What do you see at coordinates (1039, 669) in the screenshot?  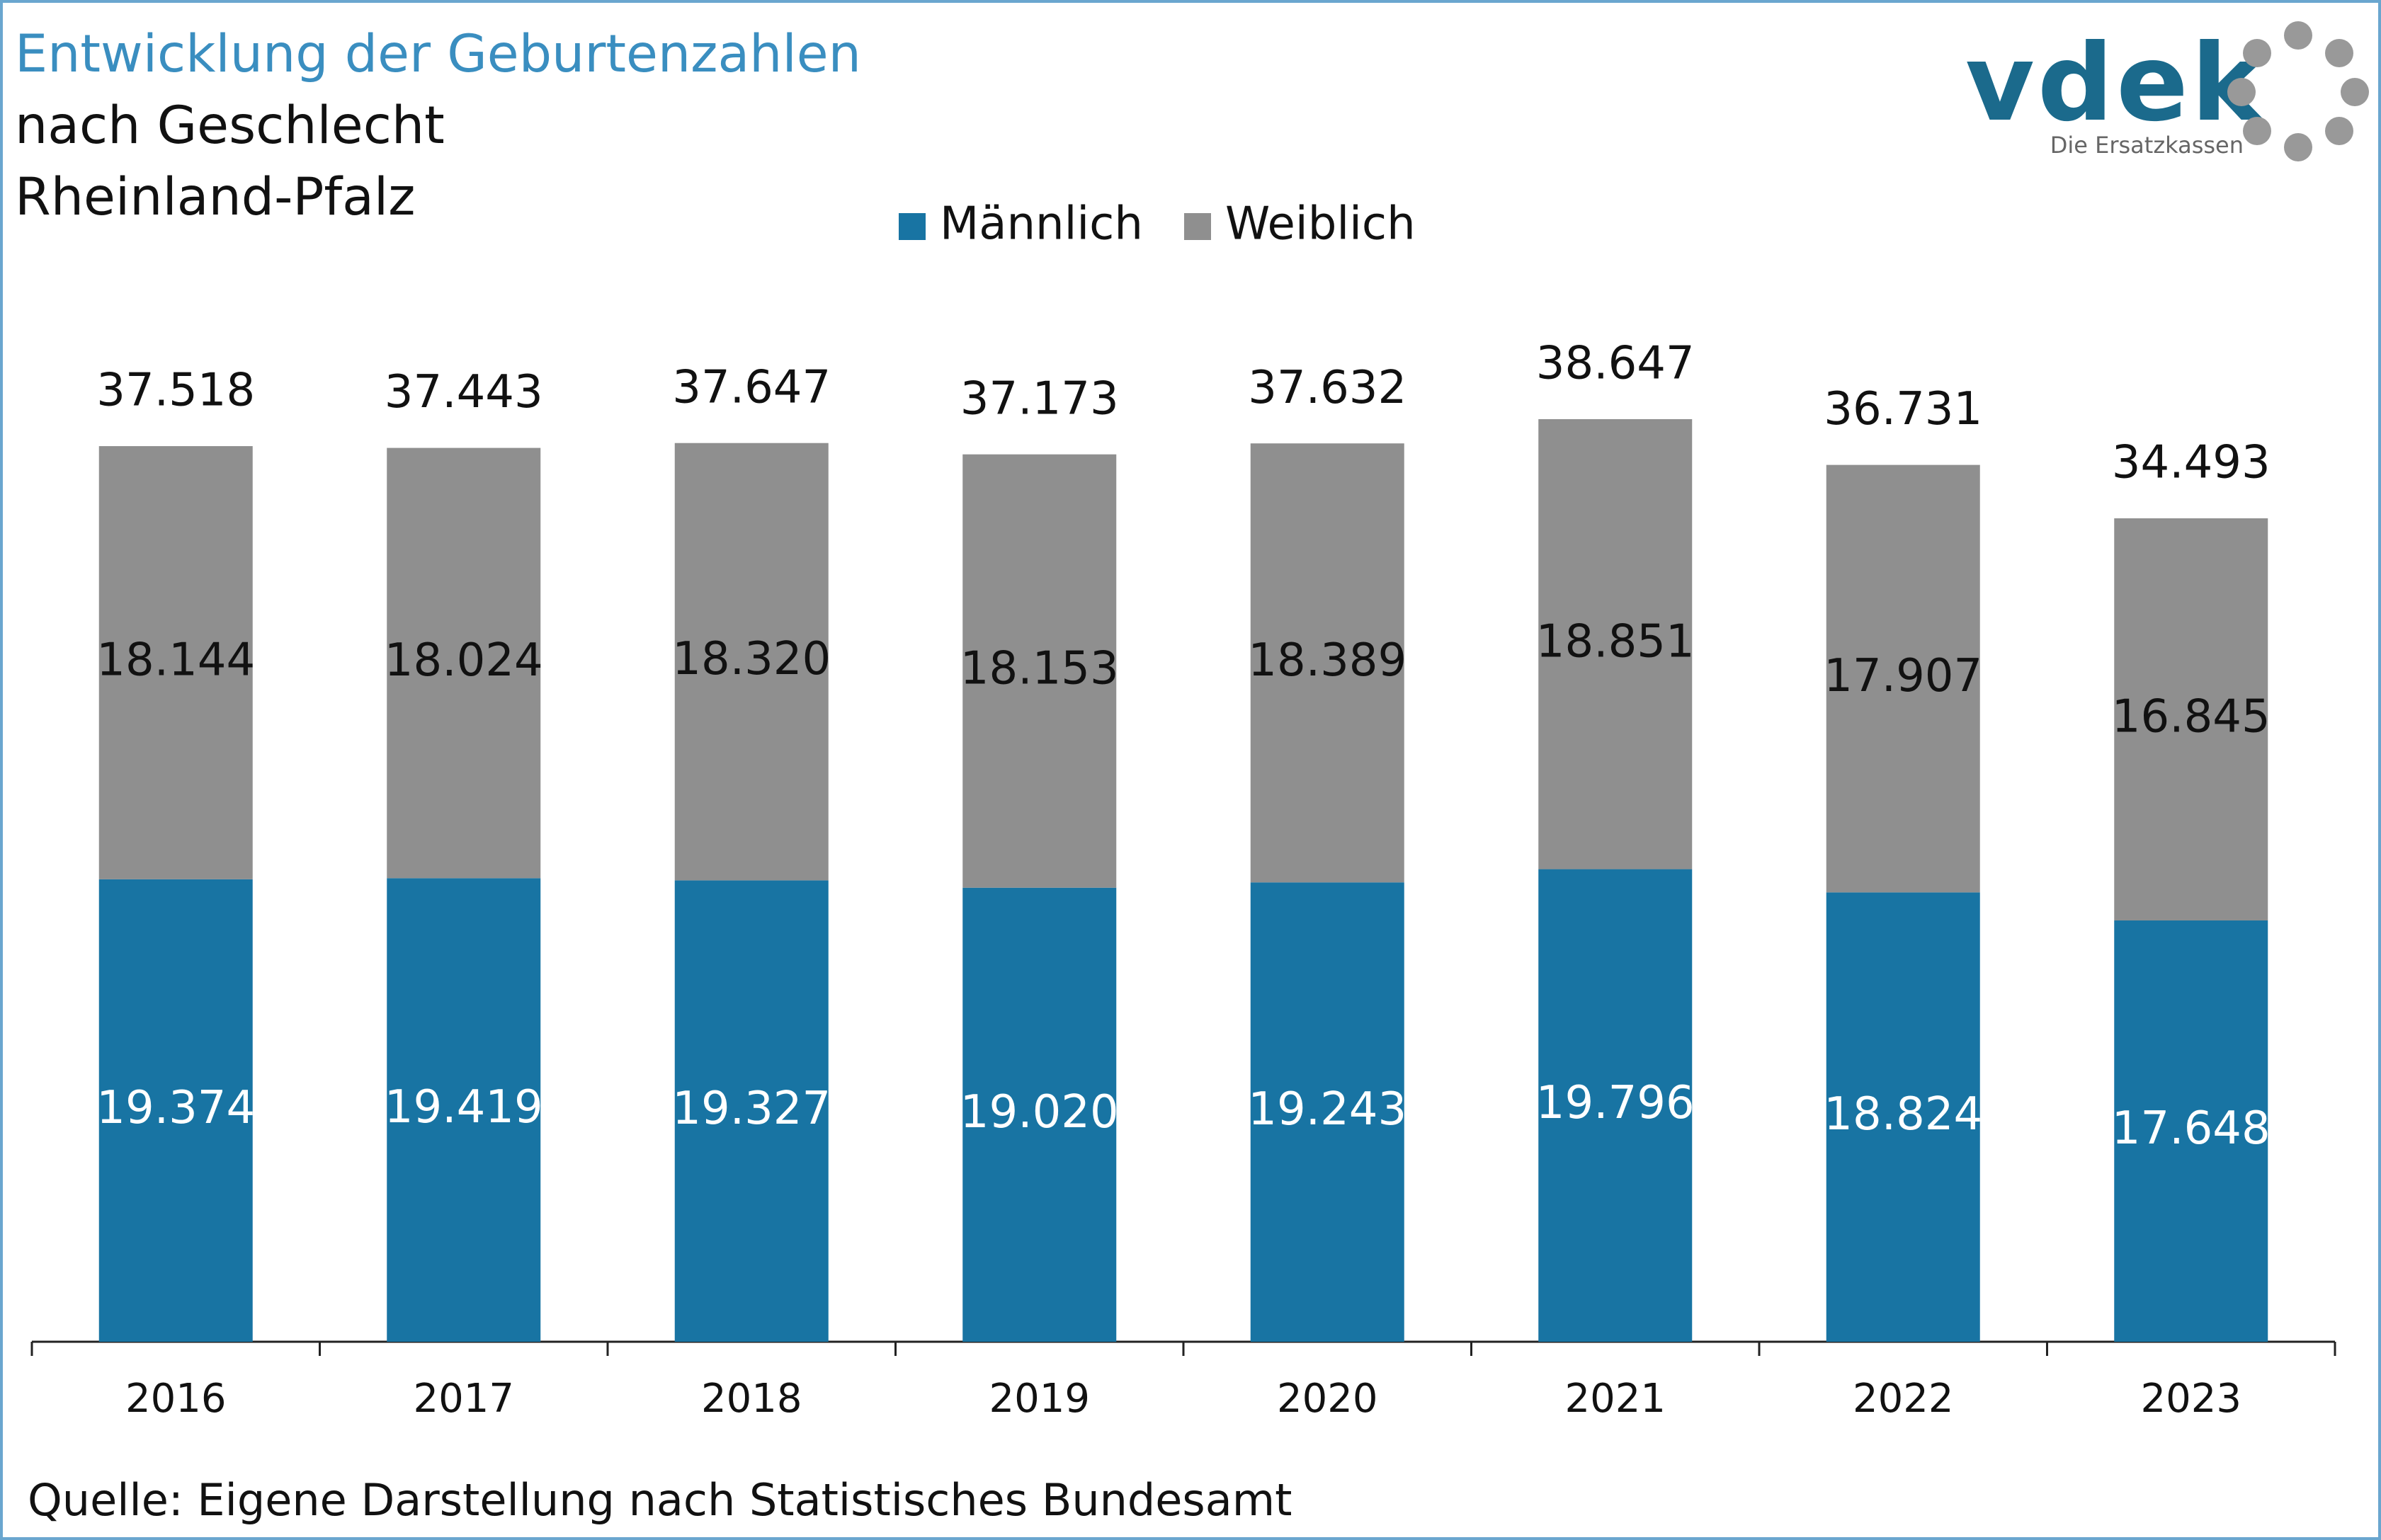 I see `data-label: 18.153` at bounding box center [1039, 669].